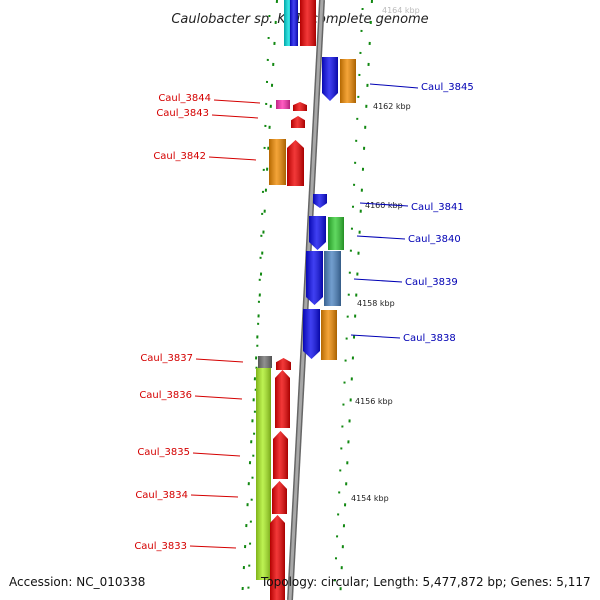 This screenshot has width=600, height=600. Describe the element at coordinates (166, 358) in the screenshot. I see `gene-label-caul-3837: Caul_3837` at that location.